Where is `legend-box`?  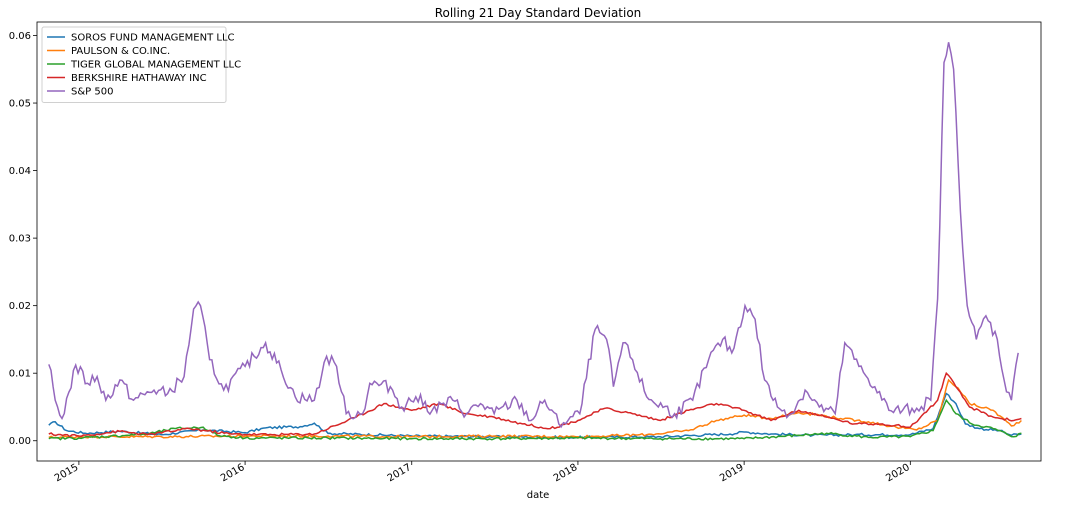
legend-box is located at coordinates (134, 64).